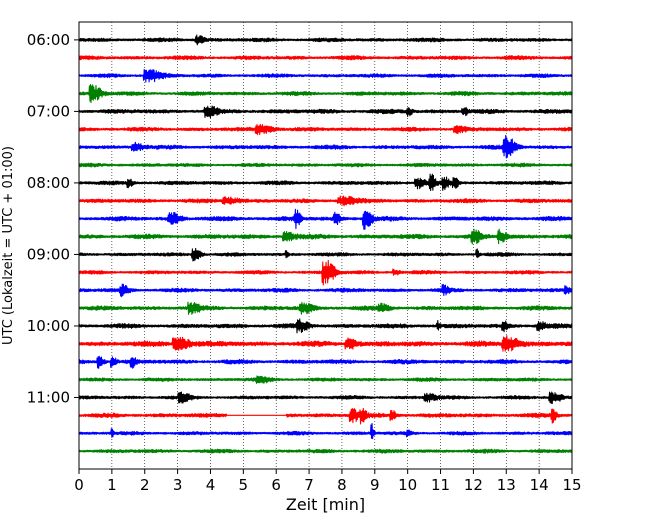  Describe the element at coordinates (48, 397) in the screenshot. I see `y-tick-label: 11:00` at that location.